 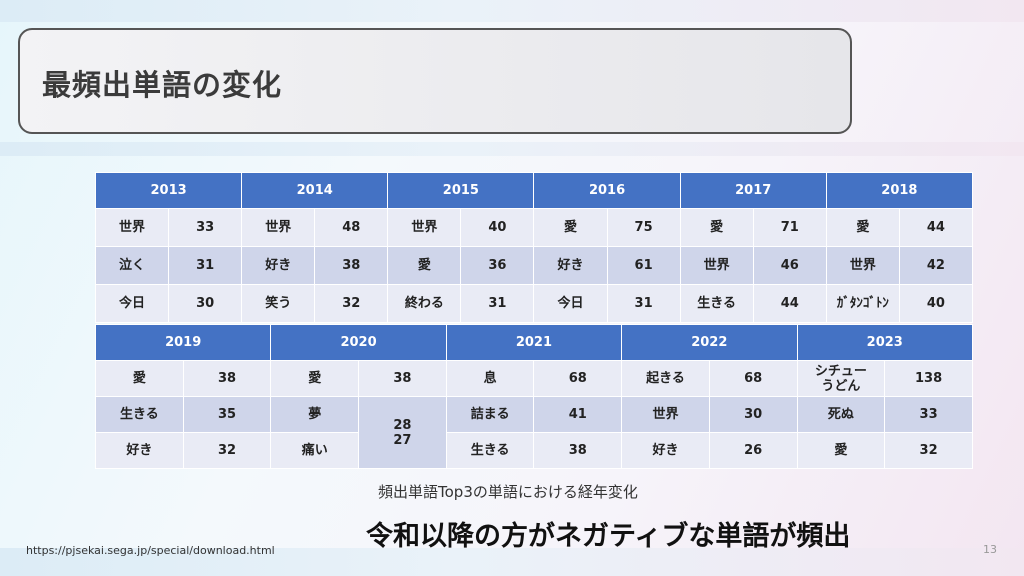 What do you see at coordinates (512, 562) in the screenshot?
I see `bottom-band` at bounding box center [512, 562].